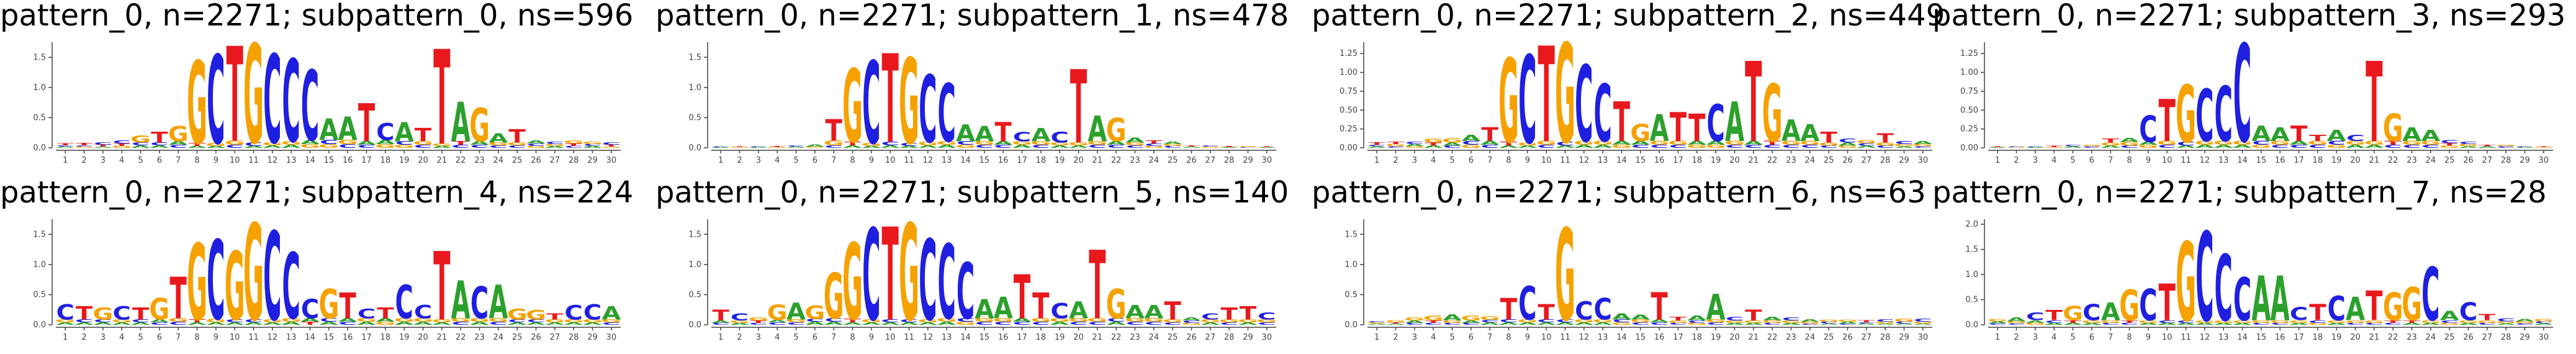 This screenshot has width=2576, height=354. What do you see at coordinates (2525, 160) in the screenshot?
I see `x-tick-label: 29` at bounding box center [2525, 160].